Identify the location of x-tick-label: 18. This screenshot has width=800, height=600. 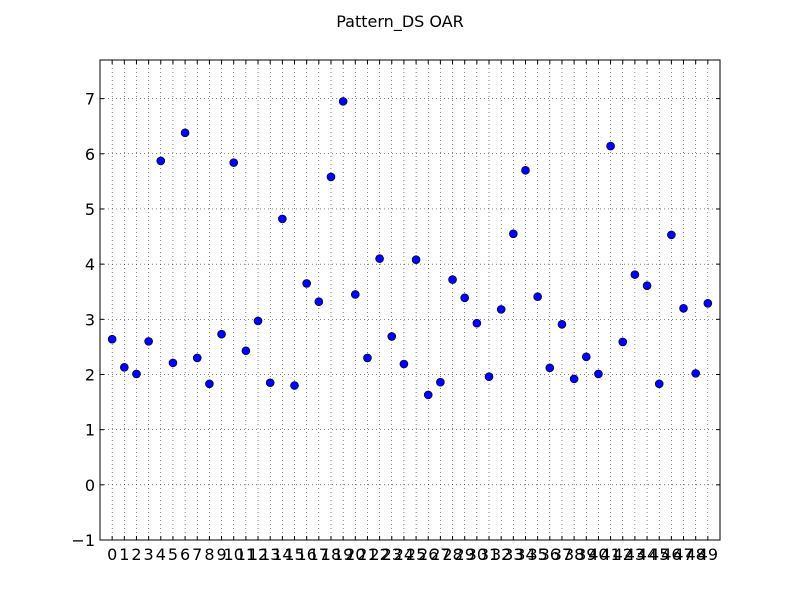
(331, 554).